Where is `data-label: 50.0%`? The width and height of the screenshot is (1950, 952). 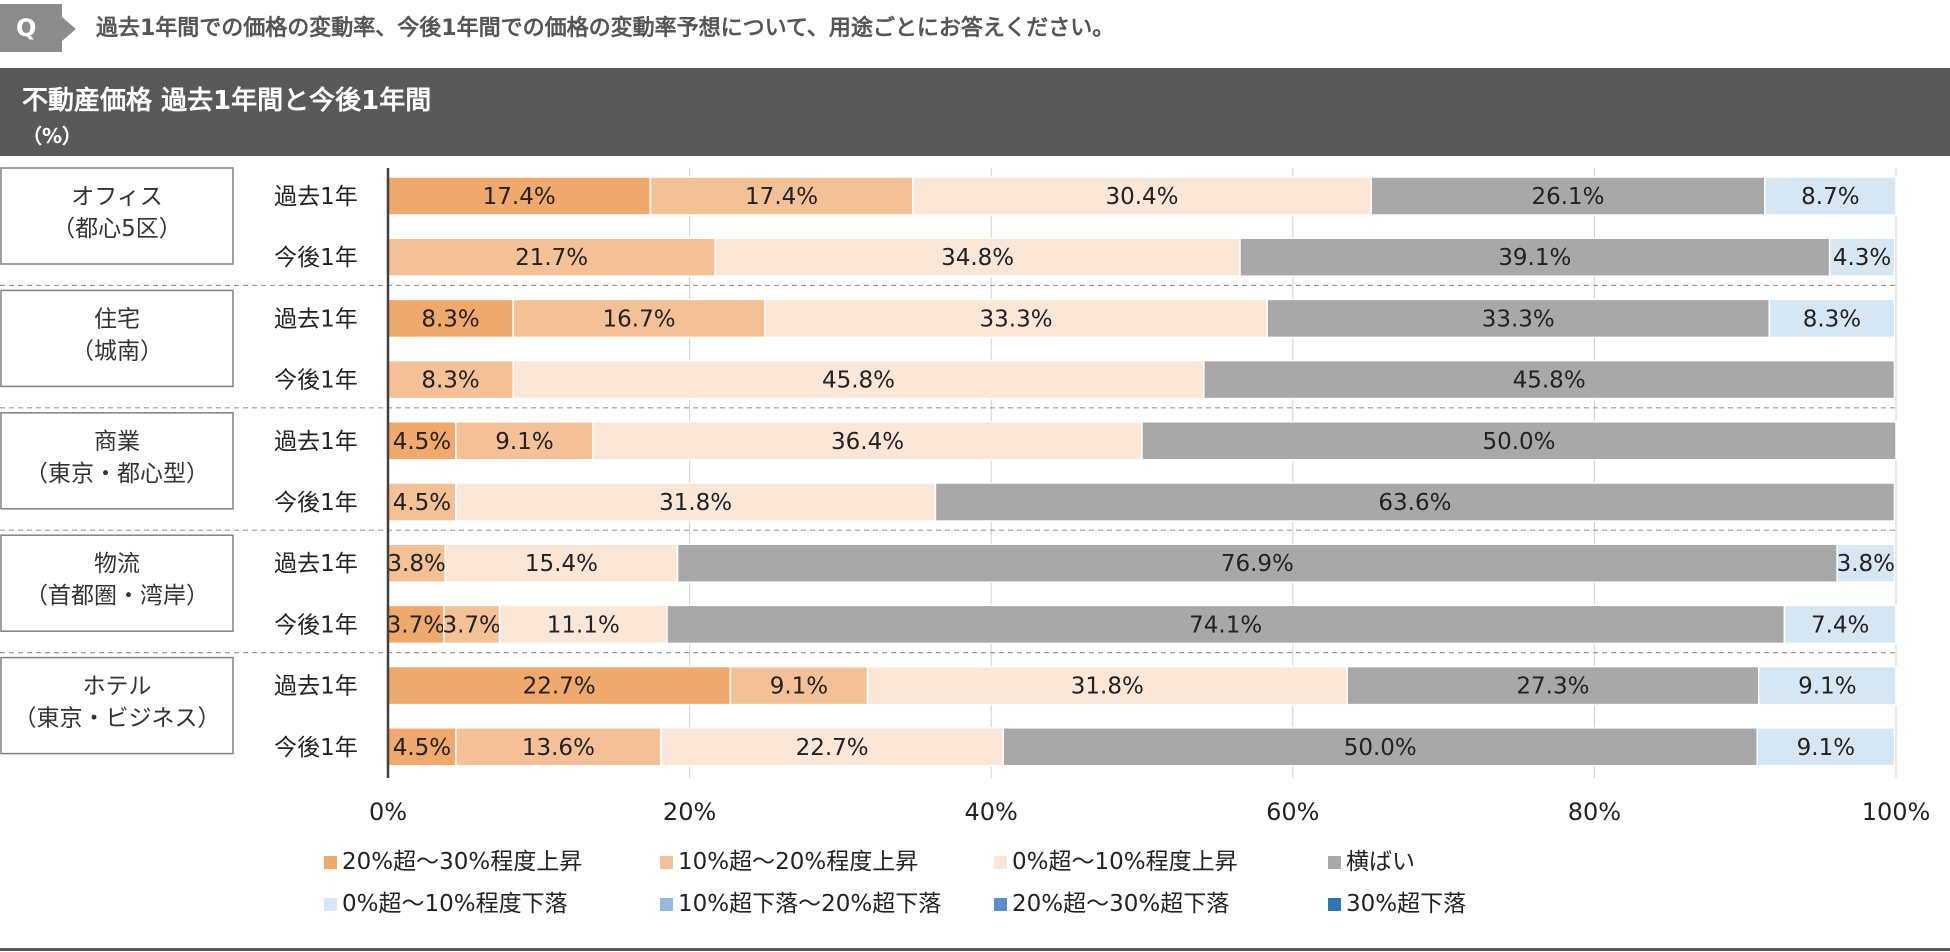 data-label: 50.0% is located at coordinates (1380, 748).